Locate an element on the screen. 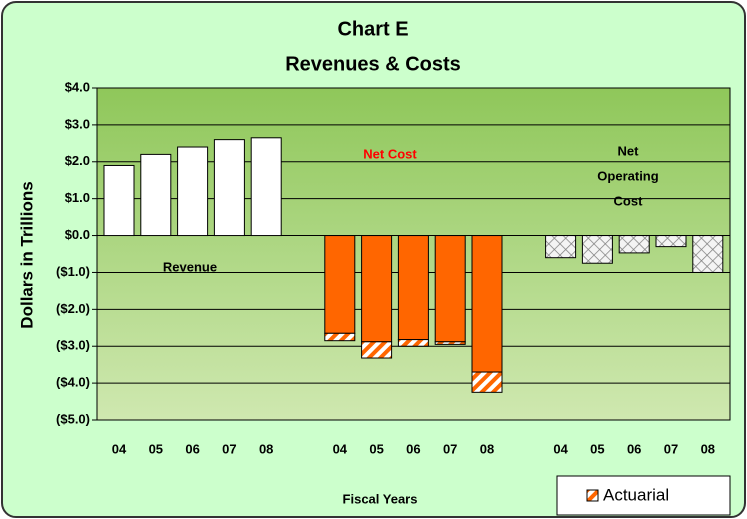 This screenshot has width=747, height=519. x-axis-label: Fiscal Years is located at coordinates (380, 498).